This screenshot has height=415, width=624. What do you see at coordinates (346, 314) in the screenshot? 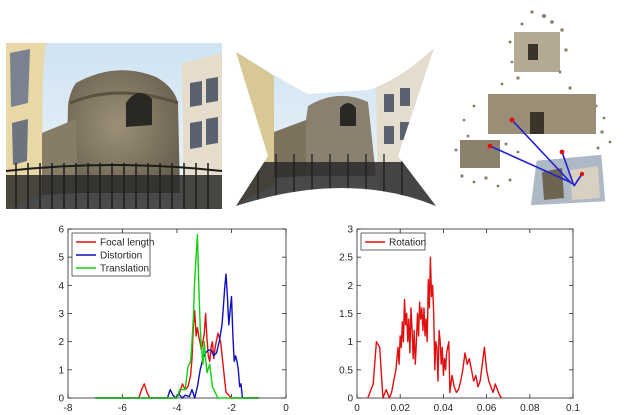
I see `y-tick-label: 1.5` at bounding box center [346, 314].